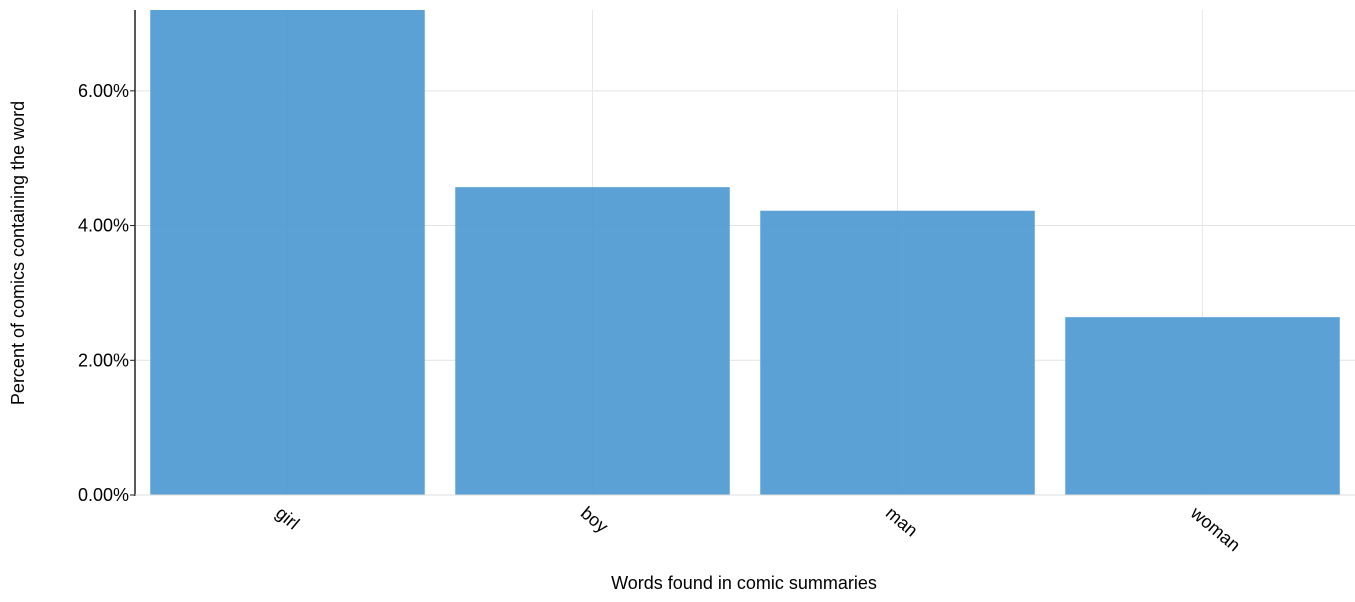 The height and width of the screenshot is (602, 1355). What do you see at coordinates (897, 352) in the screenshot?
I see `bar-man` at bounding box center [897, 352].